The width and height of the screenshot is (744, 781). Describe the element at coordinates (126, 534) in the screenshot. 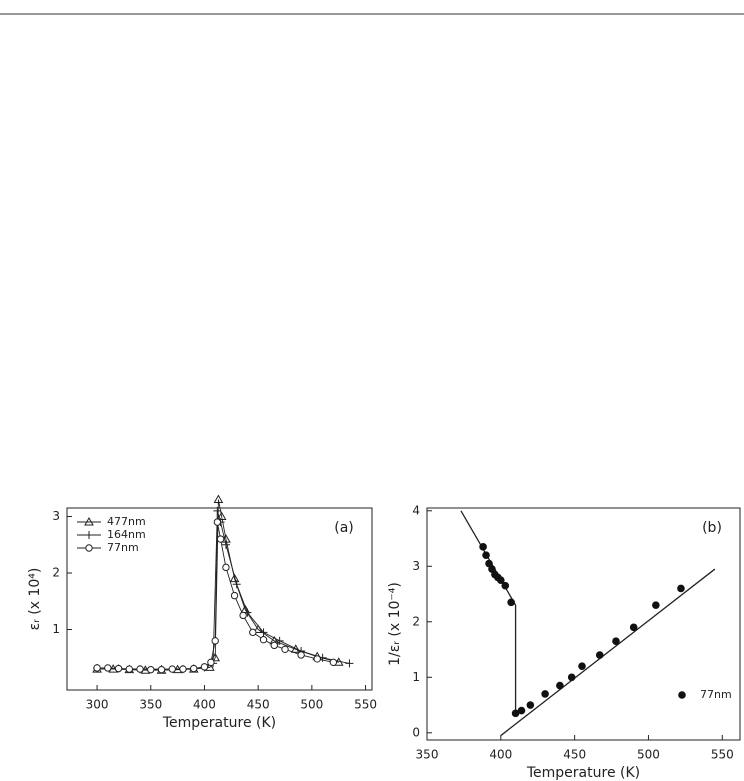

I see `legend-label: 164nm` at that location.